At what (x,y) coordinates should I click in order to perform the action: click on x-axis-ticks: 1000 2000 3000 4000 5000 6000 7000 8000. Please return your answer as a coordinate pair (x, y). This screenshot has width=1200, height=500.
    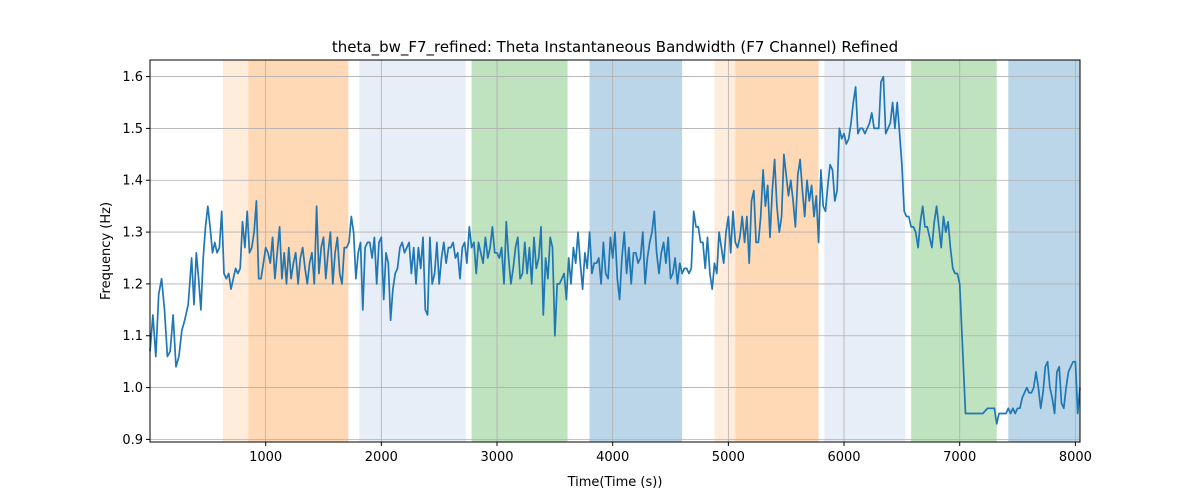
    Looking at the image, I should click on (670, 453).